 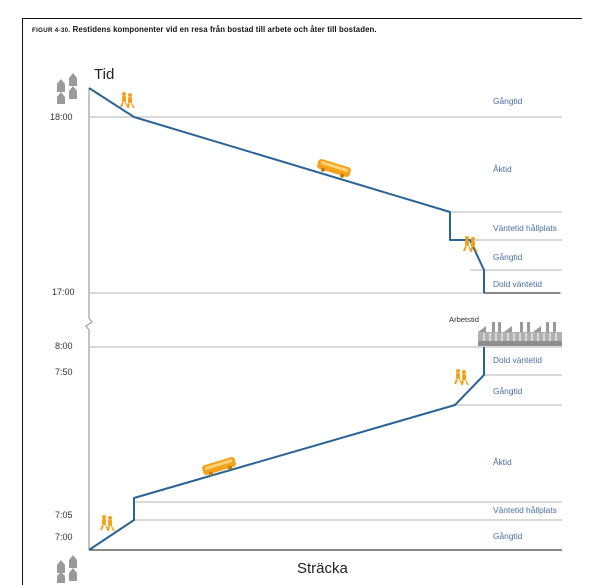 I want to click on factory-icon, so click(x=520, y=334).